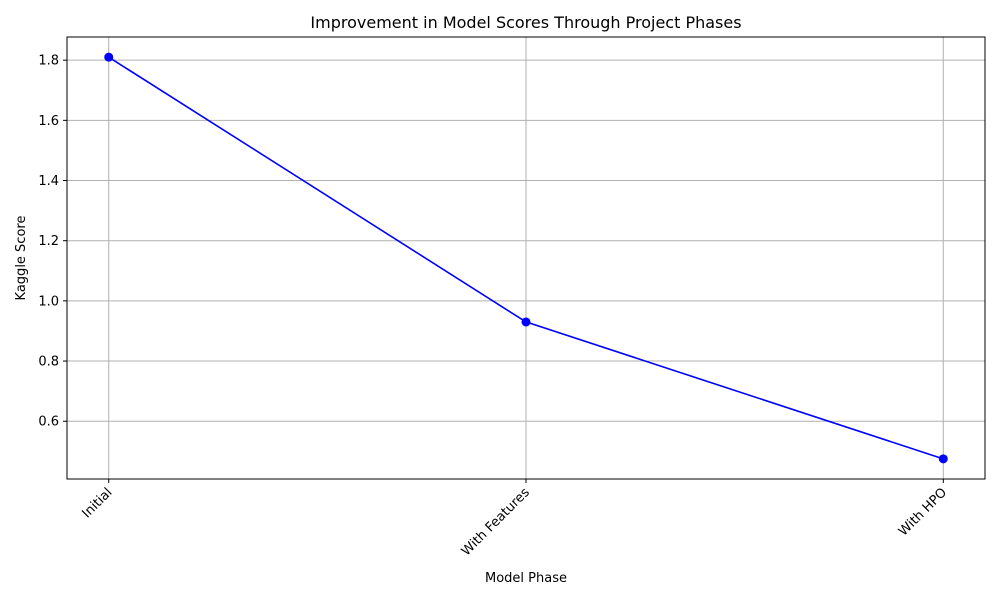  Describe the element at coordinates (48, 181) in the screenshot. I see `y-tick-label: 1.4` at that location.